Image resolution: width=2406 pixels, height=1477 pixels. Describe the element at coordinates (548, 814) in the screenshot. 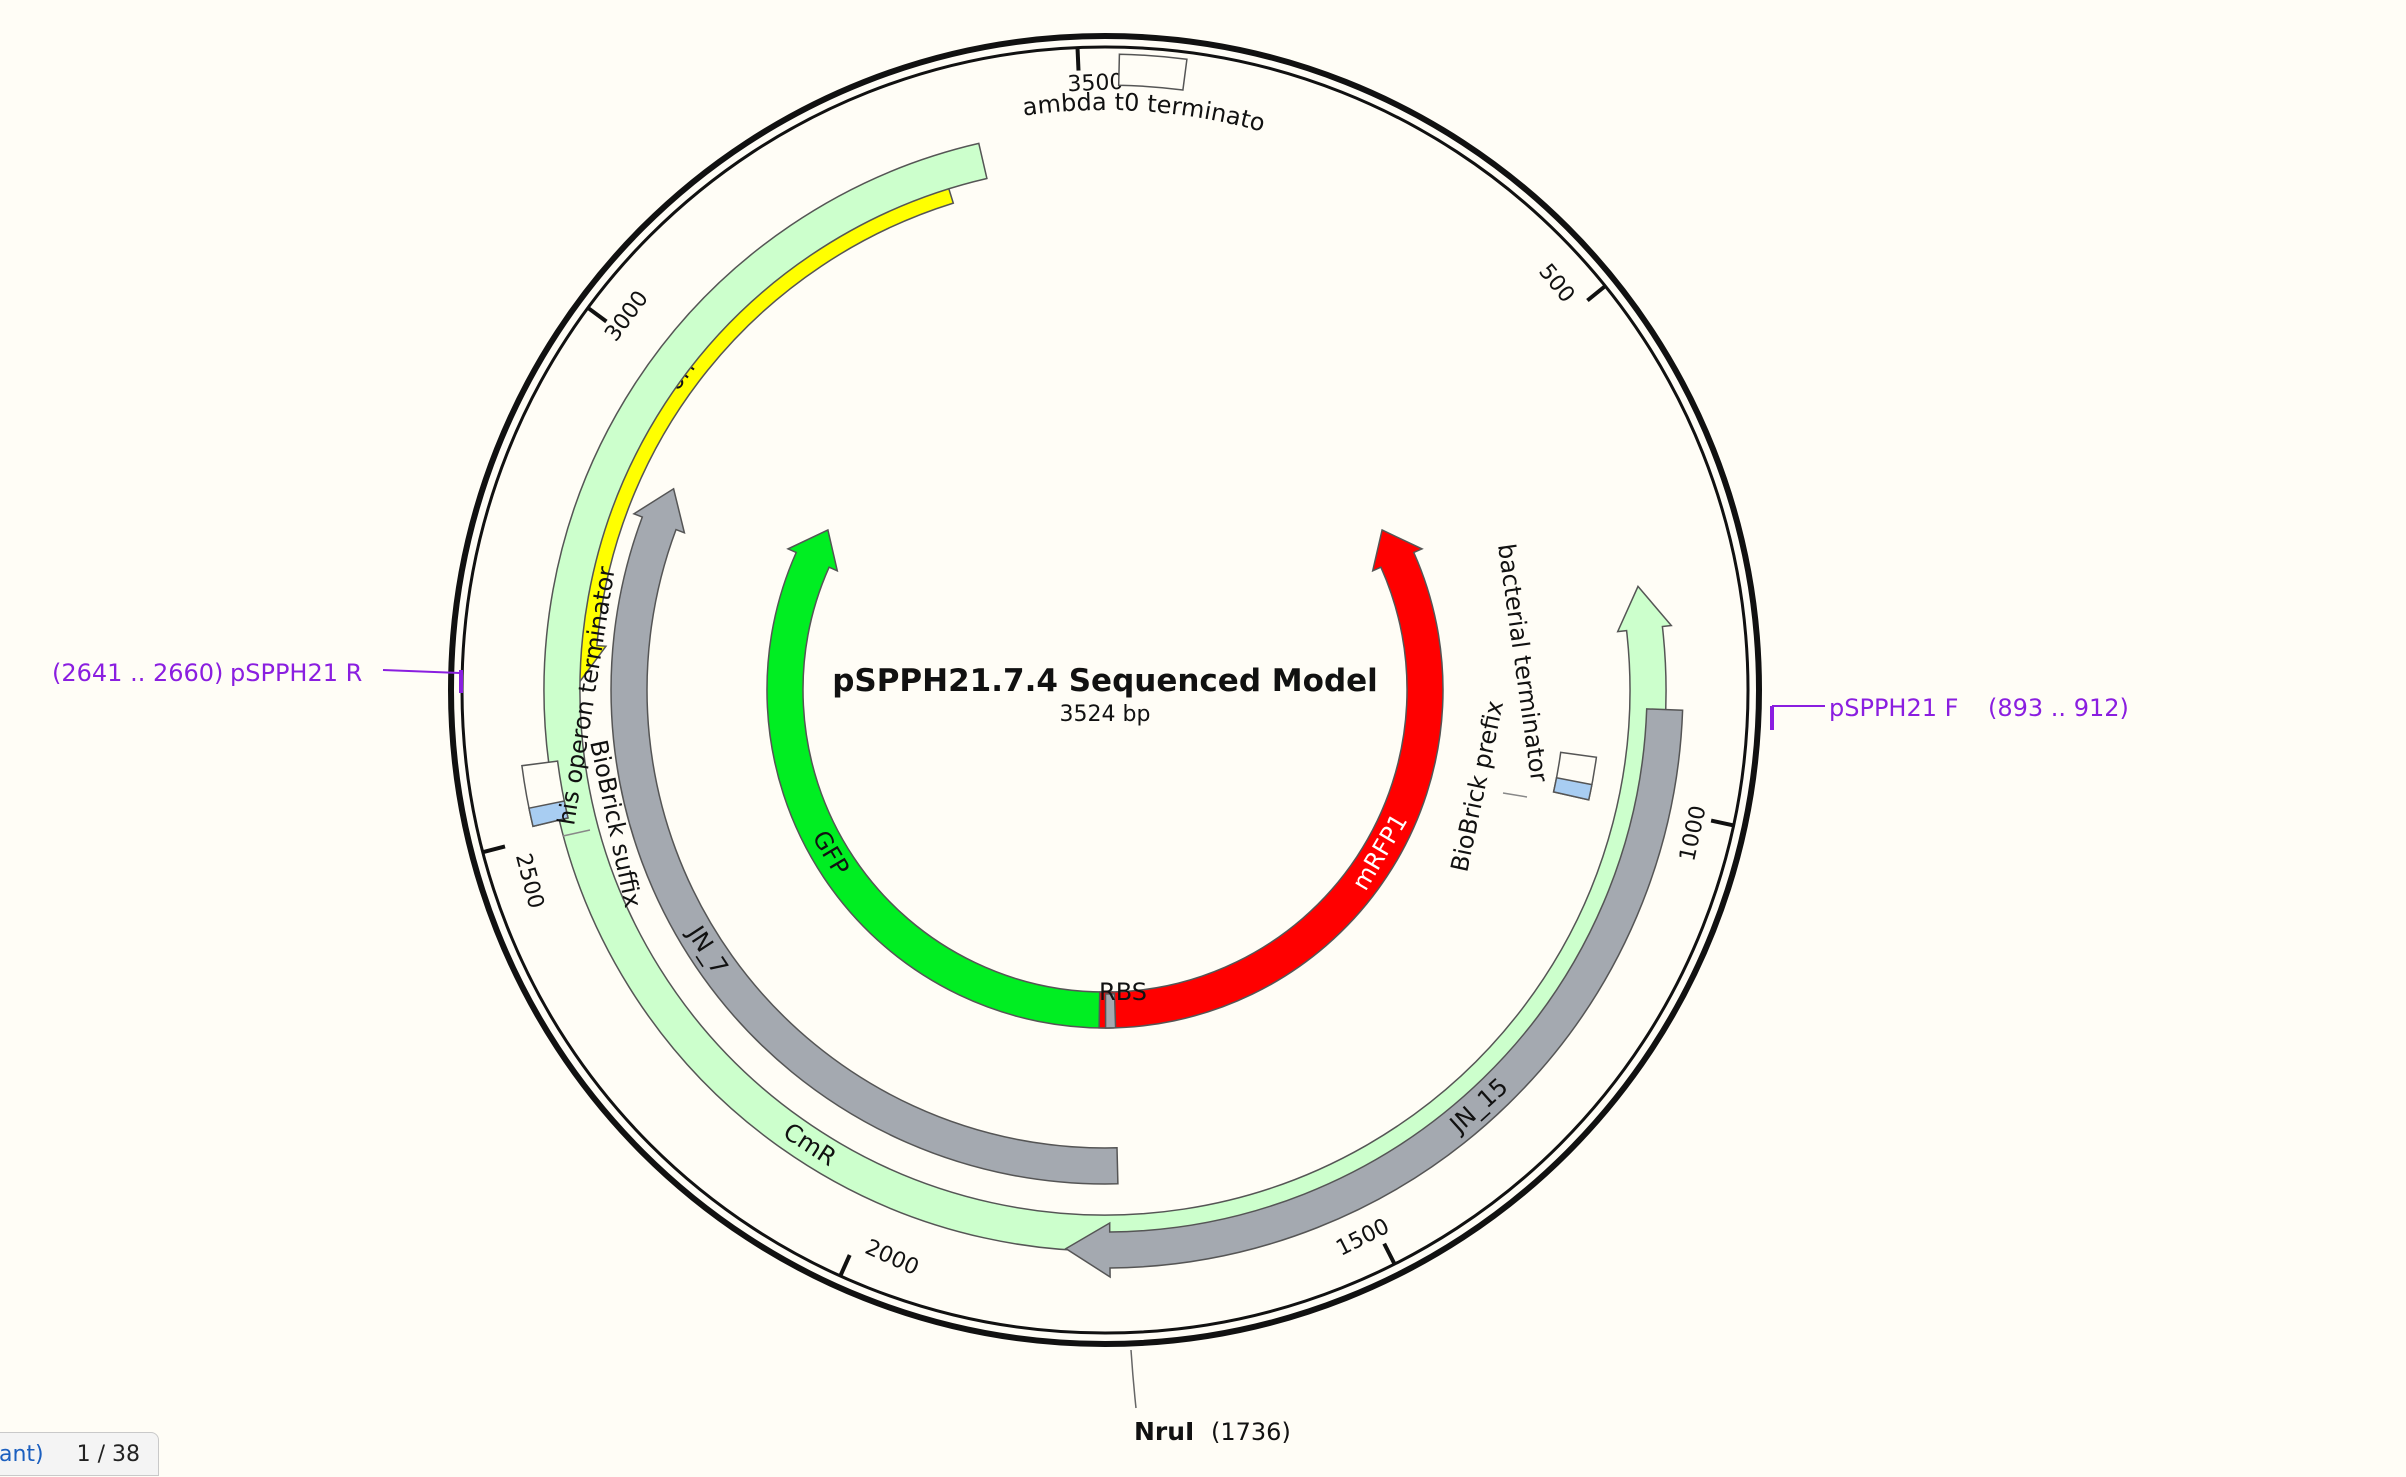

I see `biobrick-suffix-box` at that location.